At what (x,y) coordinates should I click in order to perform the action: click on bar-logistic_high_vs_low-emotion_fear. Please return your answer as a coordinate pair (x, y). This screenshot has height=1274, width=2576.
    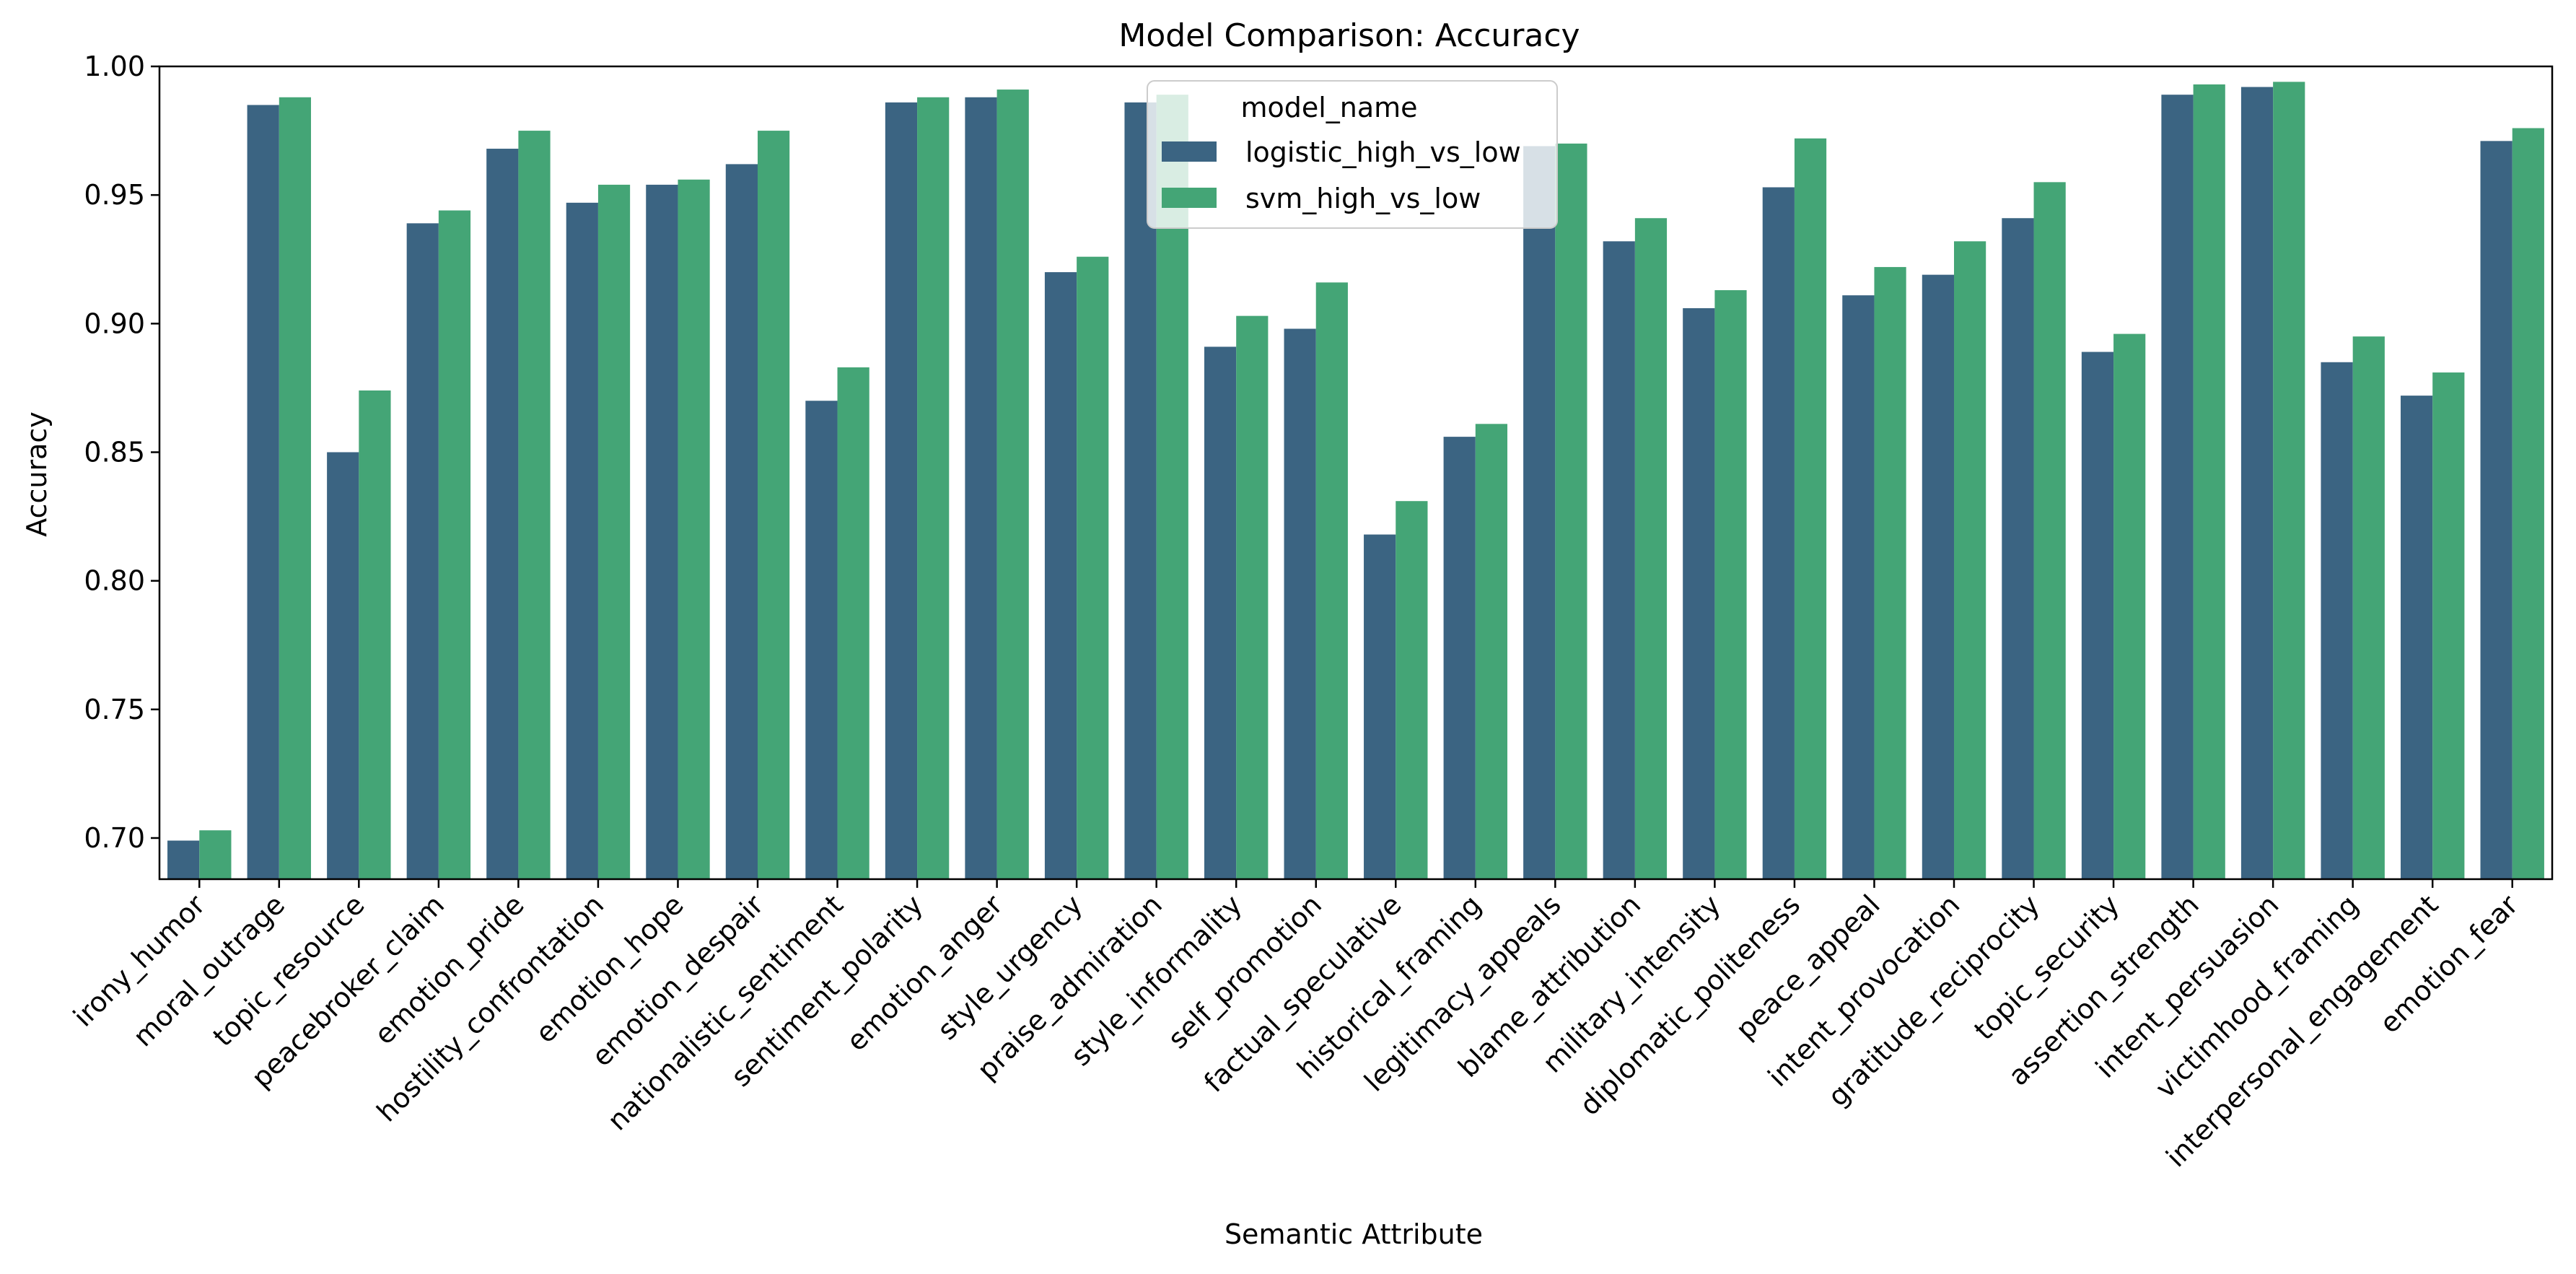
    Looking at the image, I should click on (2496, 511).